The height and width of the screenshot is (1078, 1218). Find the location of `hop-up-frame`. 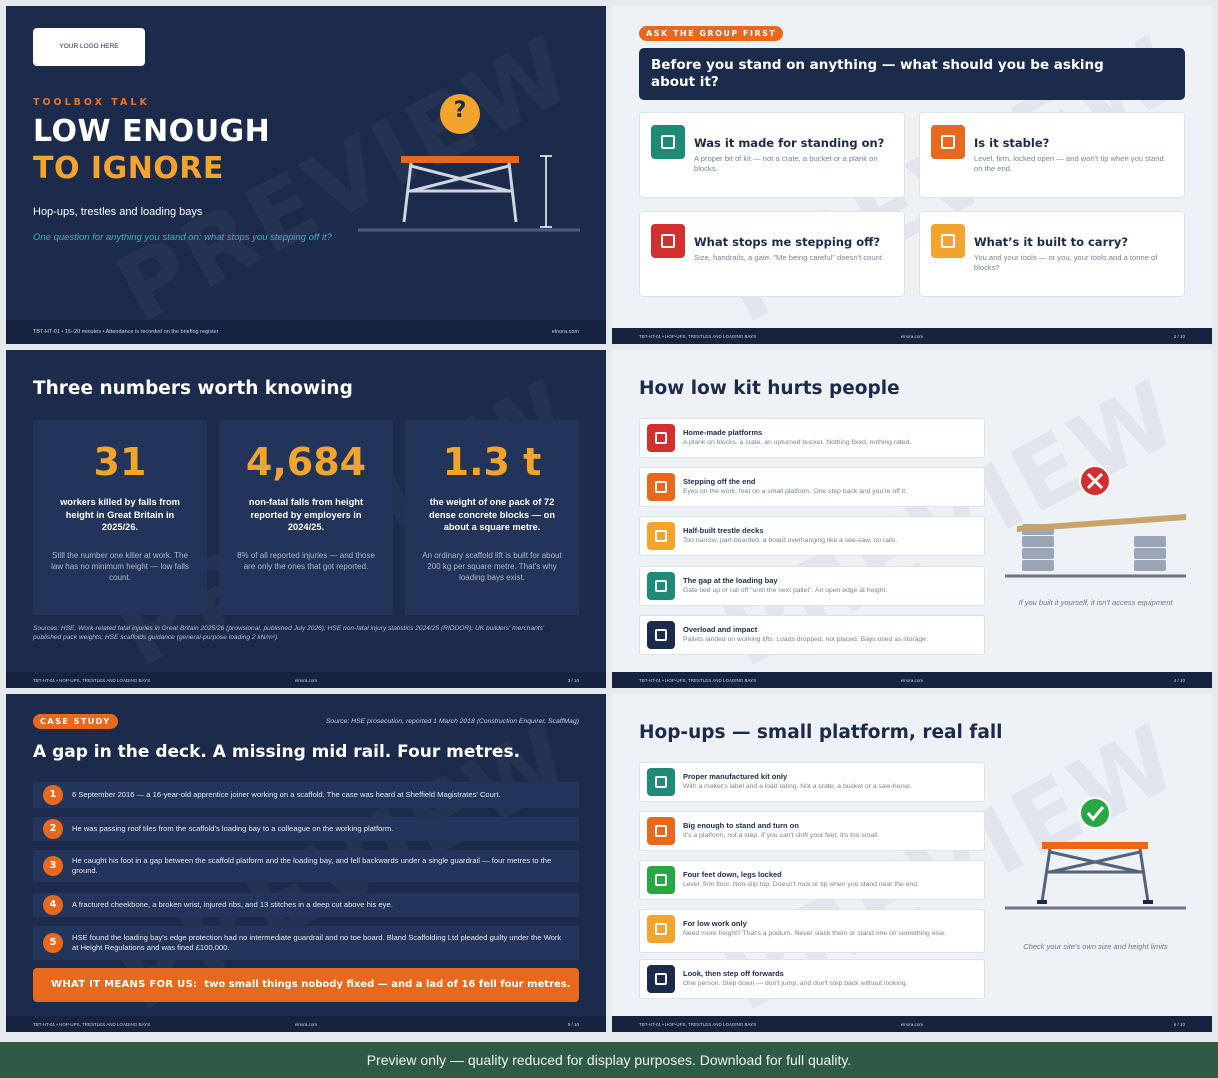

hop-up-frame is located at coordinates (1095, 875).